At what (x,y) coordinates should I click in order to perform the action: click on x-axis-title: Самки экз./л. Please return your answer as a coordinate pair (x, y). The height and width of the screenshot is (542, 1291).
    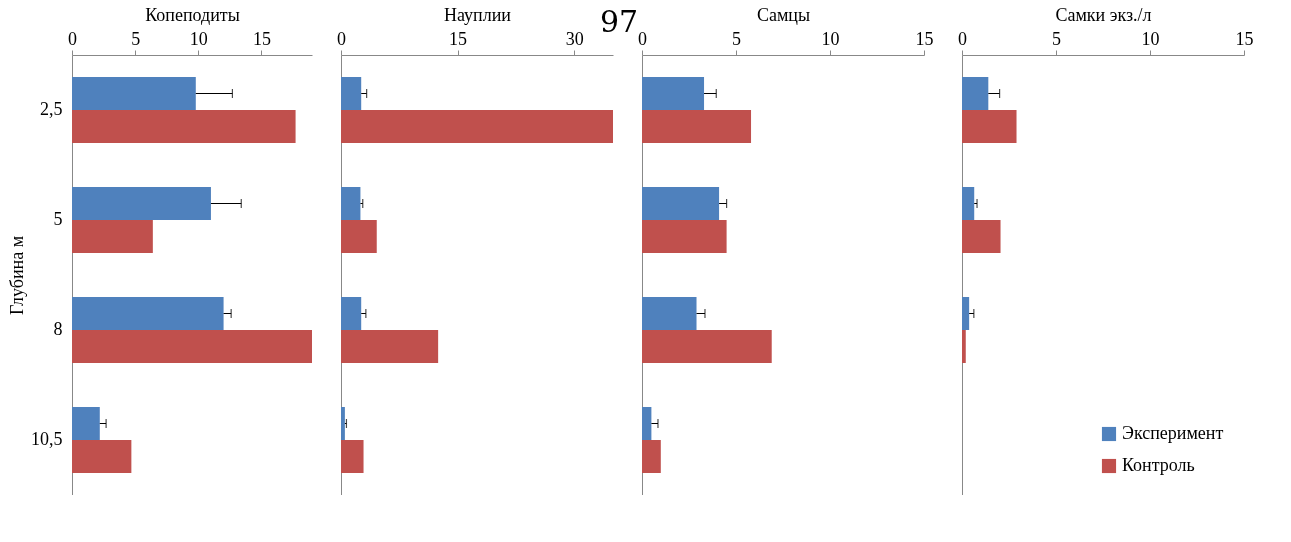
    Looking at the image, I should click on (1103, 14).